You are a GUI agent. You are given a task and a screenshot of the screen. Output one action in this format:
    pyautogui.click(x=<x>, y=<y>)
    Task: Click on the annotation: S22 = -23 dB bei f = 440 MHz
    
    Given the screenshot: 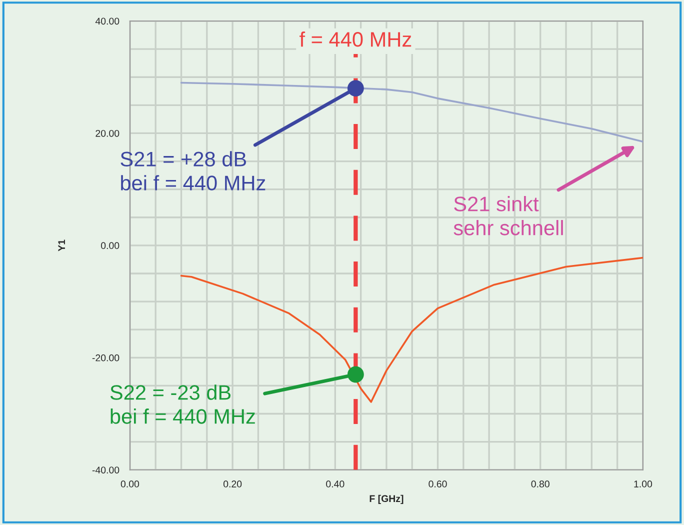 What is the action you would take?
    pyautogui.click(x=182, y=404)
    